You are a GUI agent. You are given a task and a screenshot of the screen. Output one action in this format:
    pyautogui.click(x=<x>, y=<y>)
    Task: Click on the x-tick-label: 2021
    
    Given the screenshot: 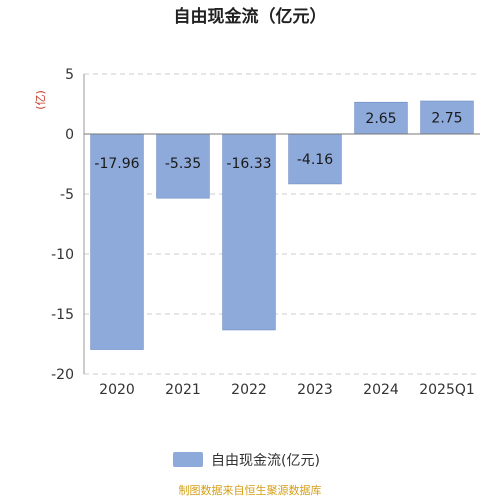 What is the action you would take?
    pyautogui.click(x=183, y=390)
    